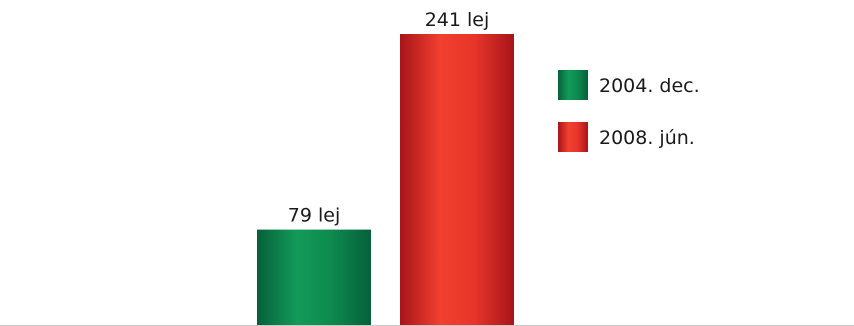 The height and width of the screenshot is (326, 854). I want to click on bar-2008-jun, so click(457, 179).